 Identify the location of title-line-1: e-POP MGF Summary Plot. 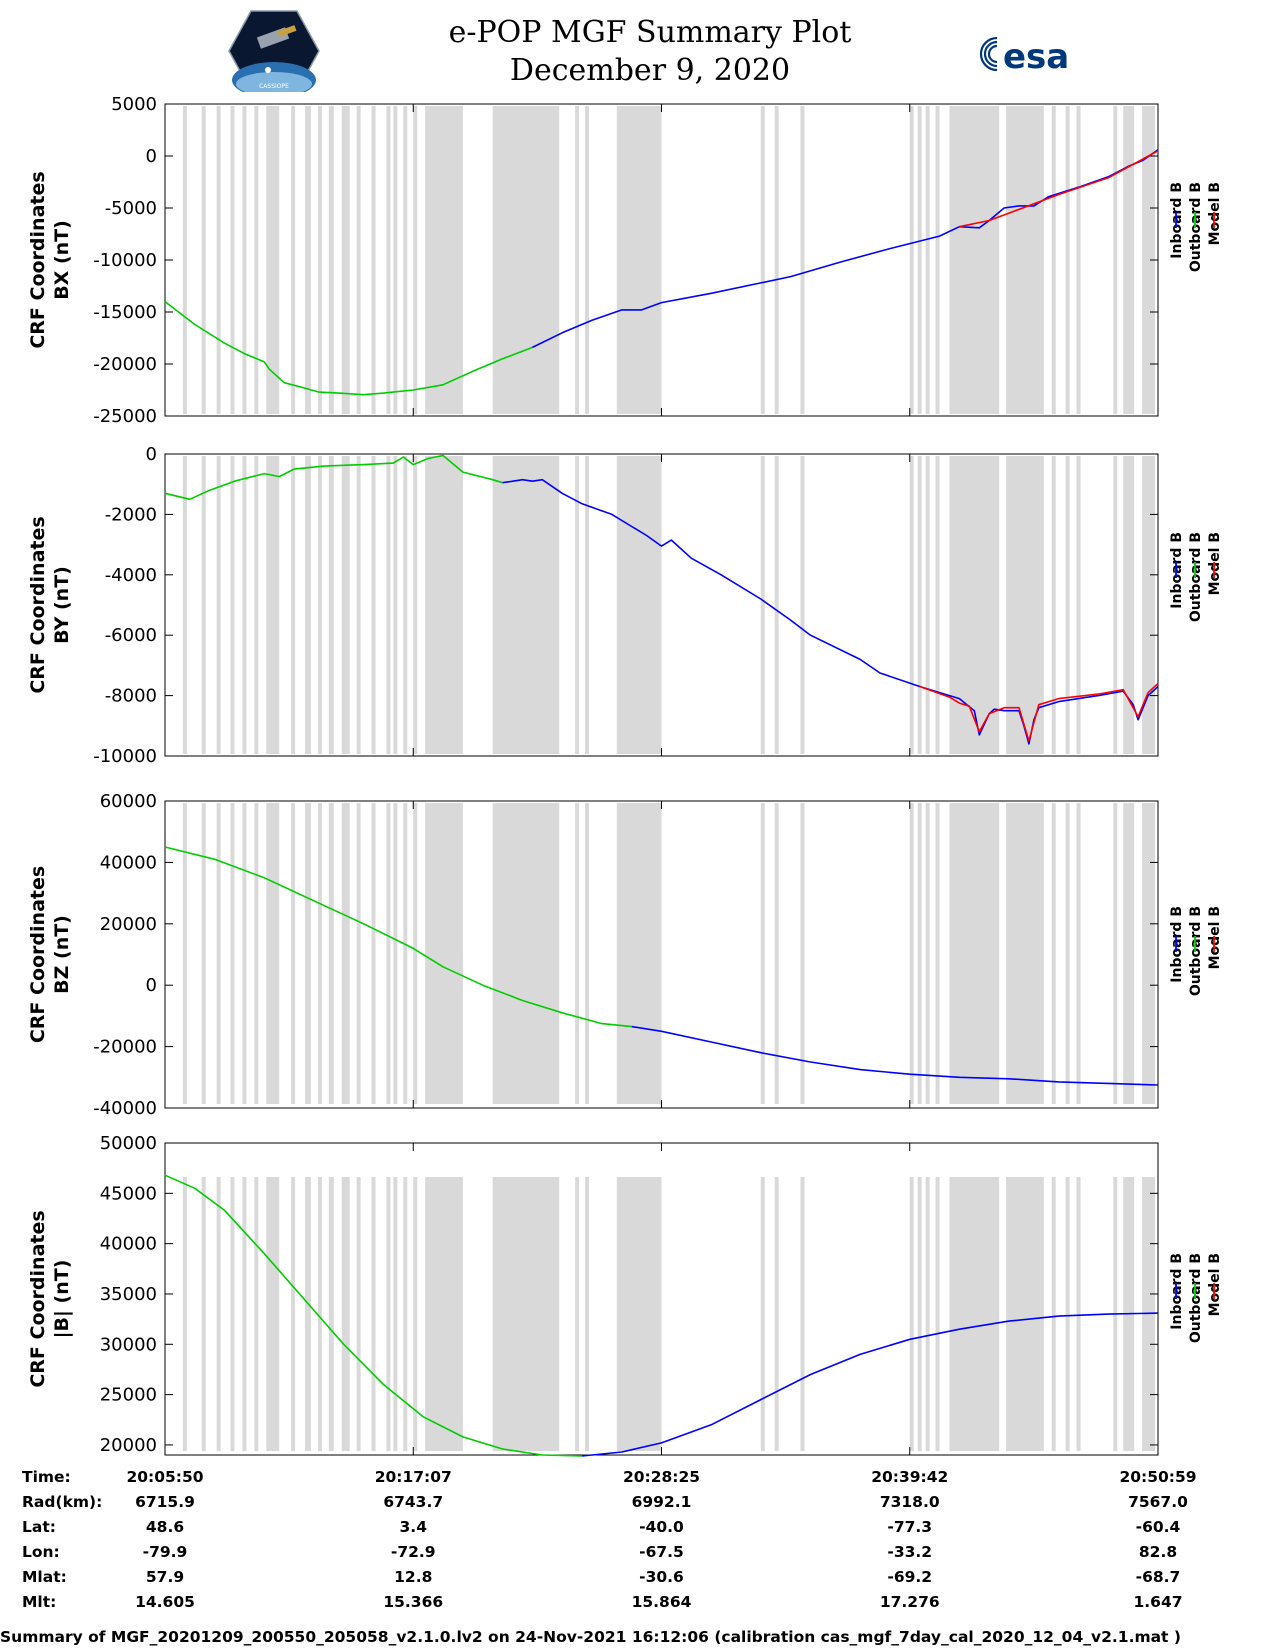
(650, 32).